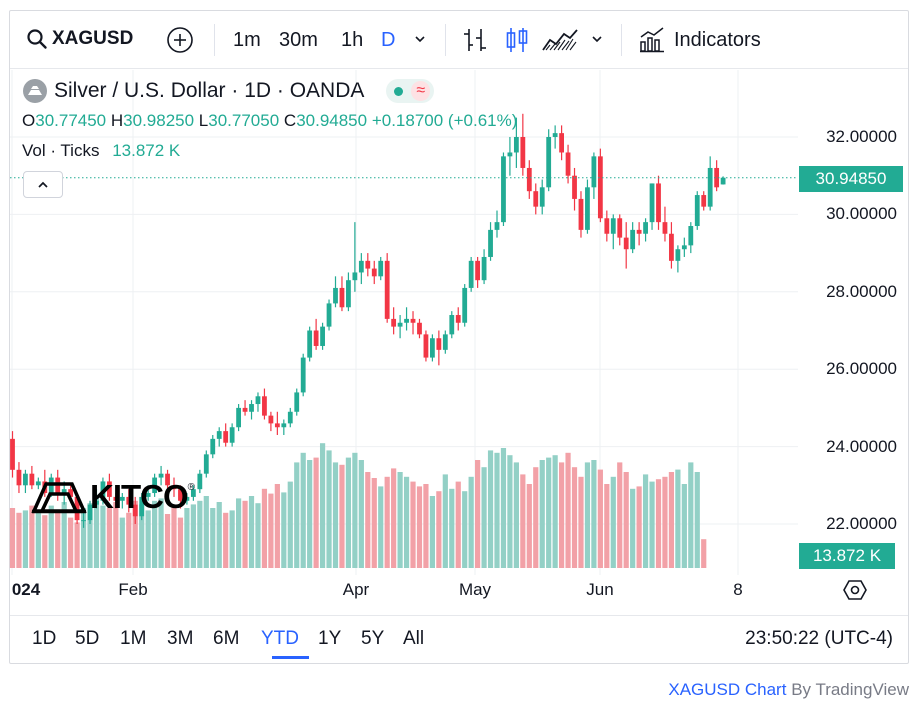  I want to click on interval-1m: 1m, so click(247, 40).